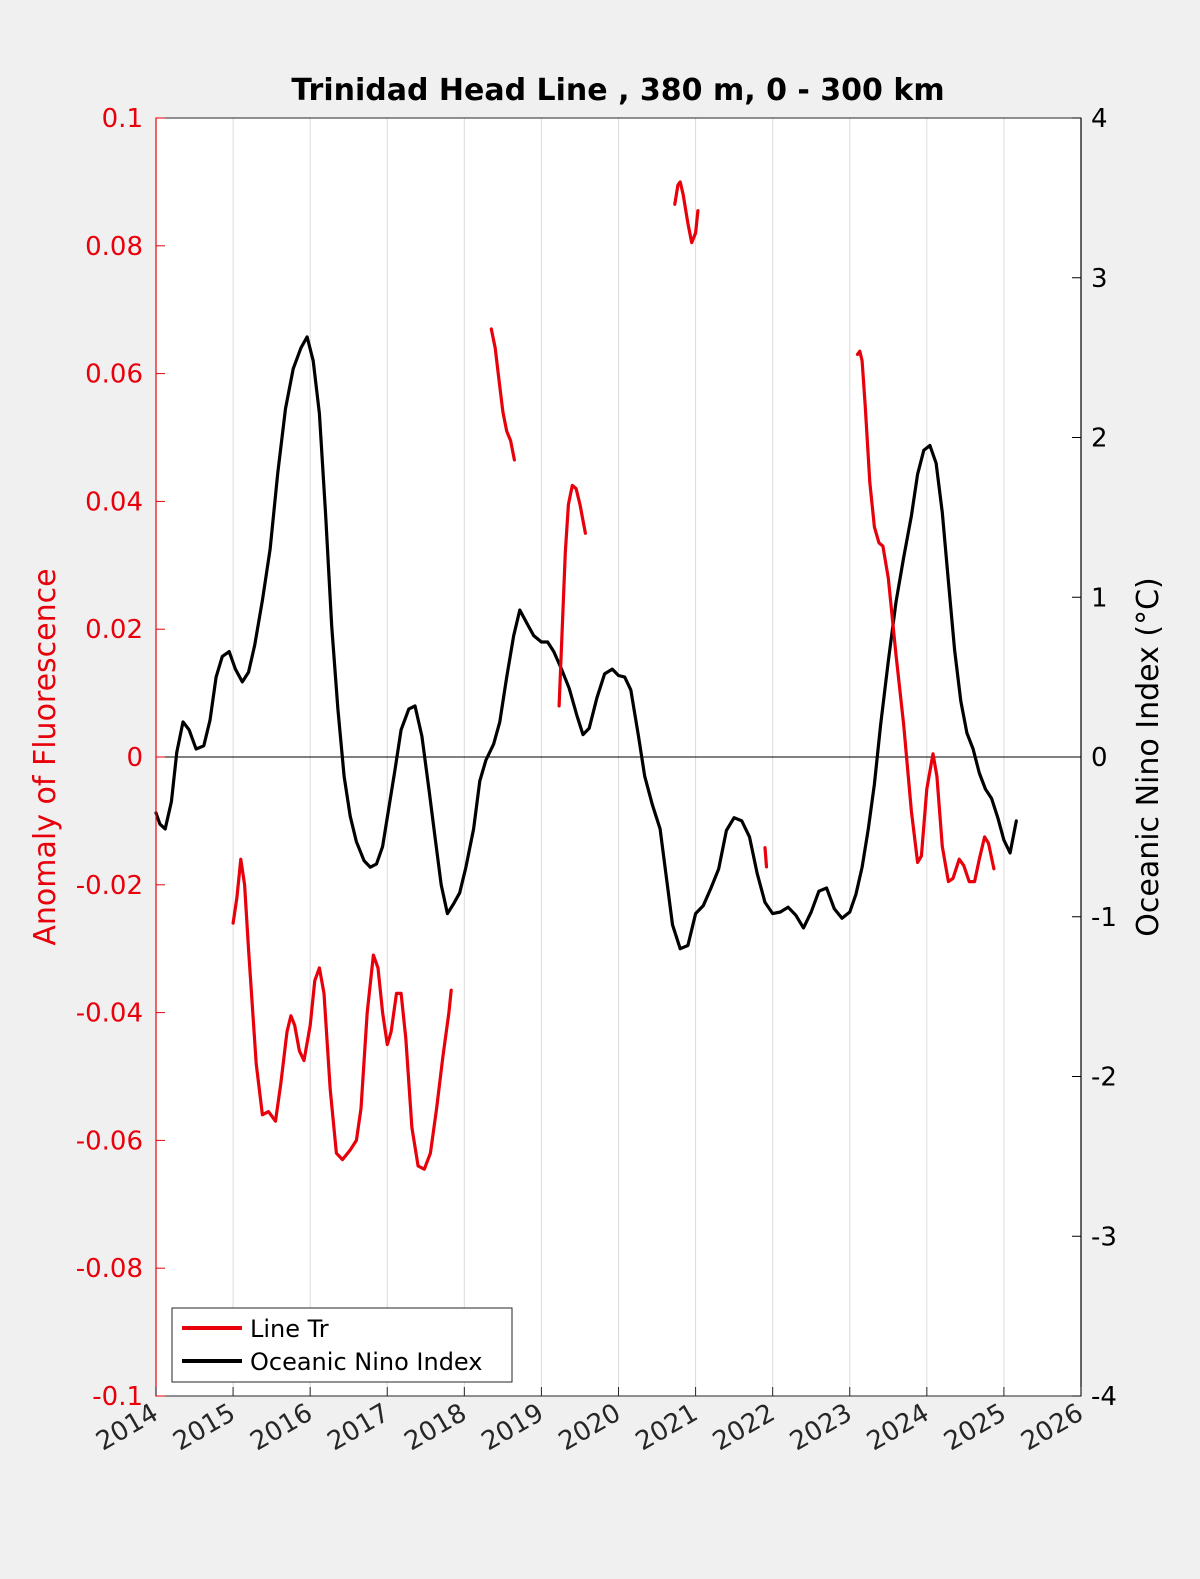  Describe the element at coordinates (1104, 1397) in the screenshot. I see `y-right-tick-label-0: -4` at that location.